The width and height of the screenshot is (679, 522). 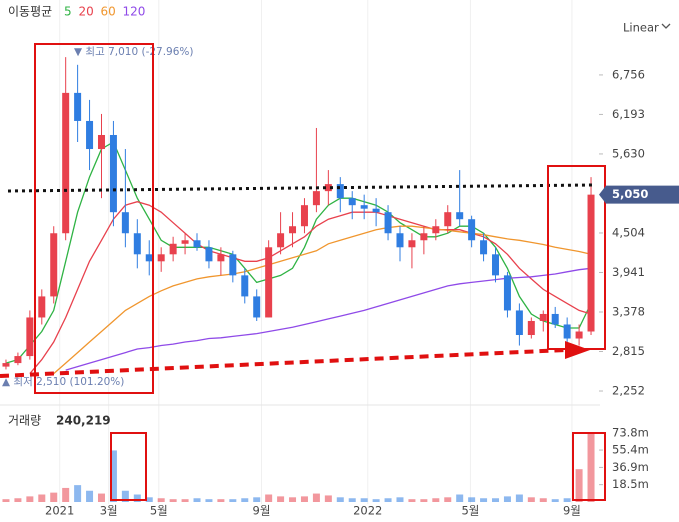 I want to click on dropdown-arrow, so click(x=666, y=26).